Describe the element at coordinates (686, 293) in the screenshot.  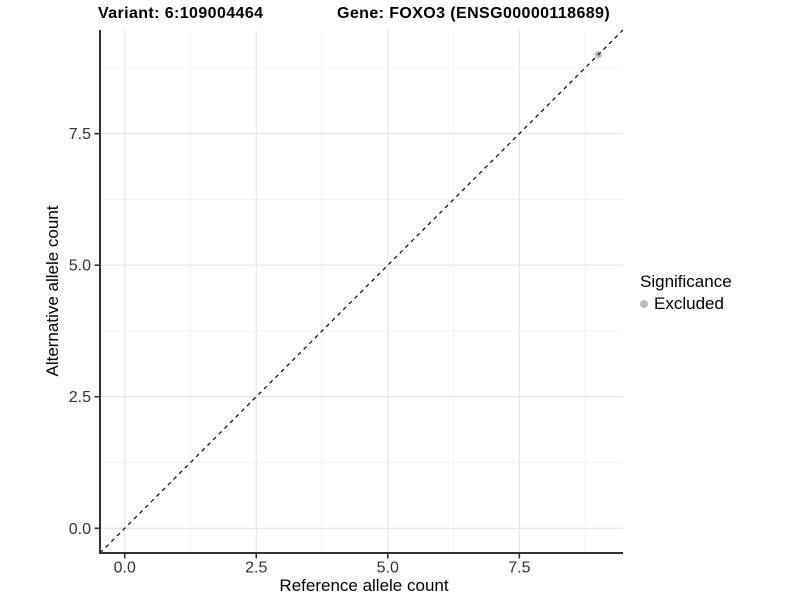
I see `legend: Significance Excluded` at that location.